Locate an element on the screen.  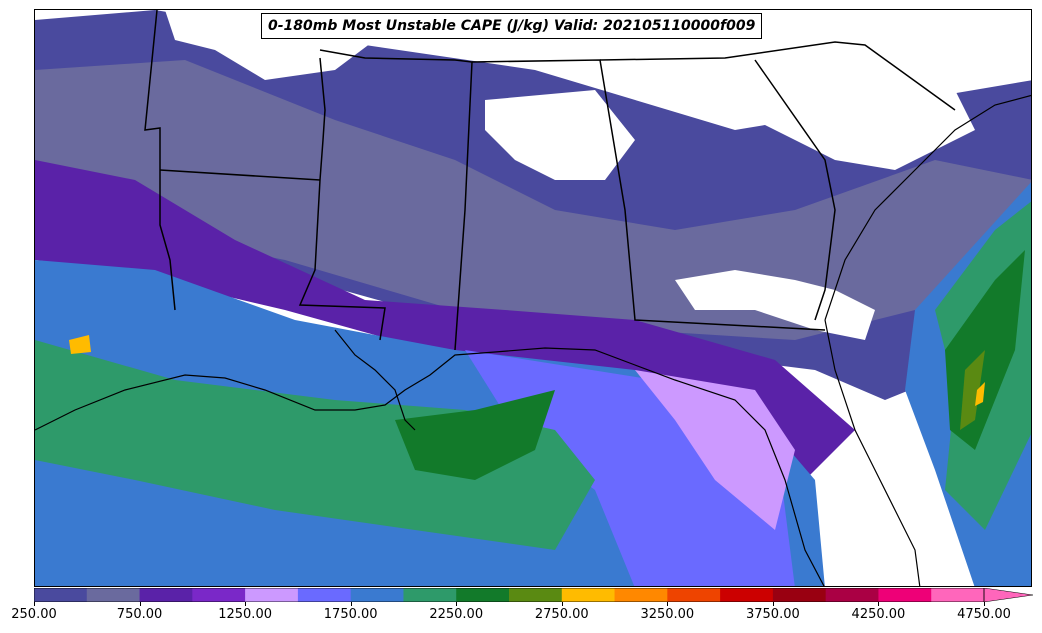
colorbar-extend-arrow is located at coordinates (1008, 595).